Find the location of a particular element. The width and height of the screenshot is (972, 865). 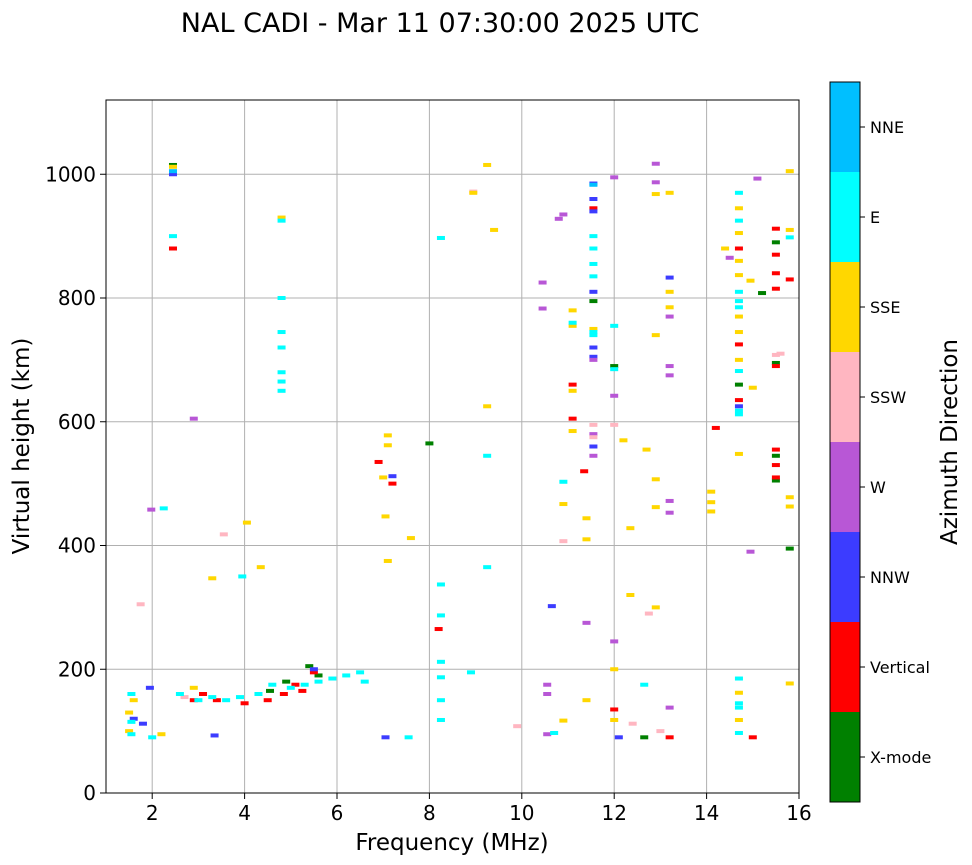

colorbar-segment-w is located at coordinates (845, 487).